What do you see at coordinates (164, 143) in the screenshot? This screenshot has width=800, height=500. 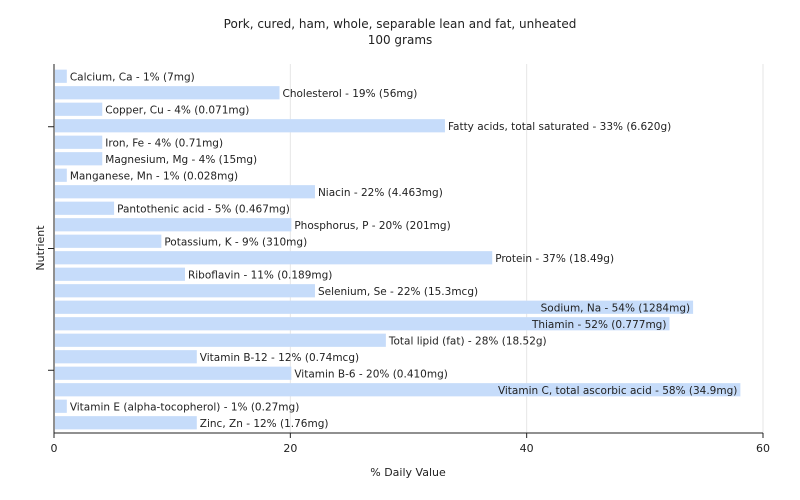 I see `bar-label-4: Iron, Fe - 4% (0.71mg)` at bounding box center [164, 143].